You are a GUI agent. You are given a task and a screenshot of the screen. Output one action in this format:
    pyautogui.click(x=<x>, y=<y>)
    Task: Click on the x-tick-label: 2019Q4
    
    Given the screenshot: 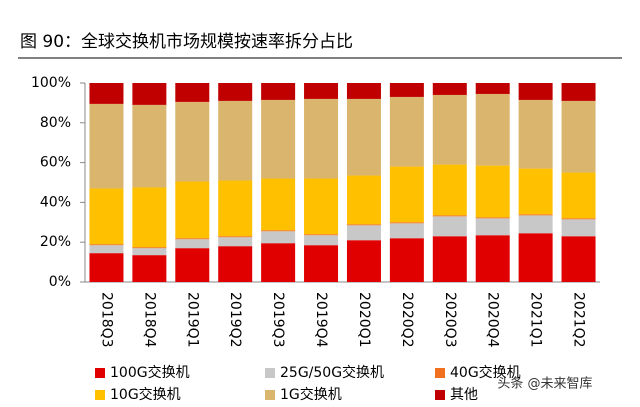 What is the action you would take?
    pyautogui.click(x=321, y=320)
    